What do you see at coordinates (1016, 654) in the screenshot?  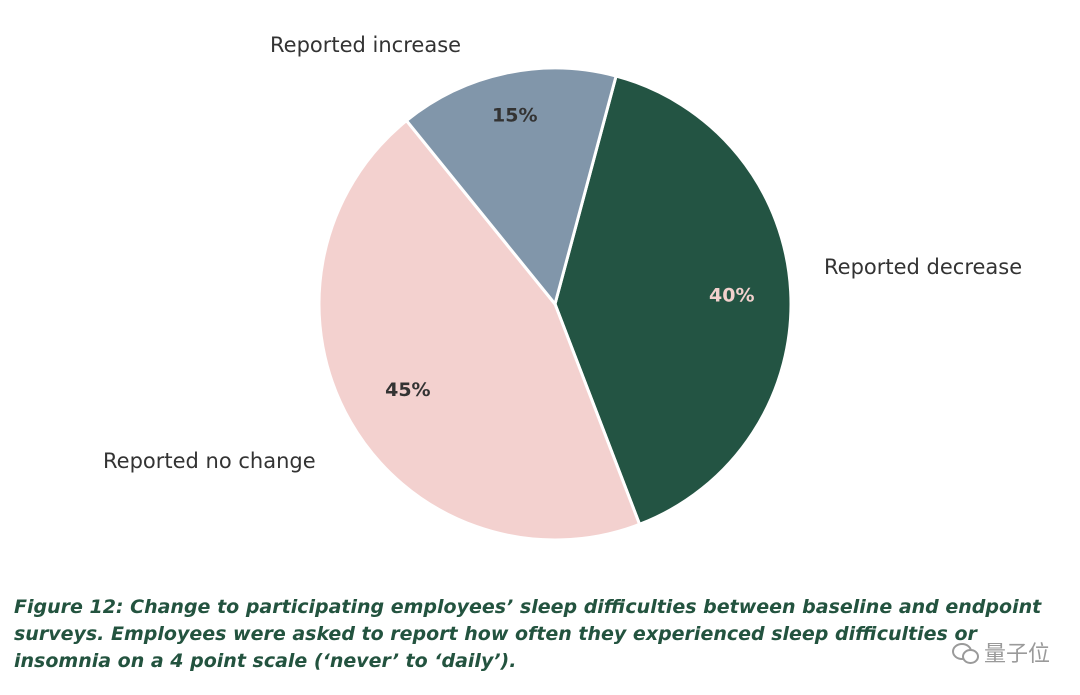 I see `watermark-text: 量子位` at bounding box center [1016, 654].